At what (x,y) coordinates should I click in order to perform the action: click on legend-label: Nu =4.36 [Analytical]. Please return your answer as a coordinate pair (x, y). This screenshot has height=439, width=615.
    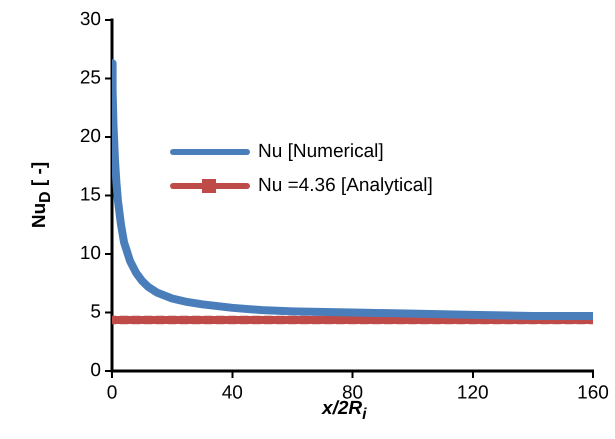
    Looking at the image, I should click on (345, 186).